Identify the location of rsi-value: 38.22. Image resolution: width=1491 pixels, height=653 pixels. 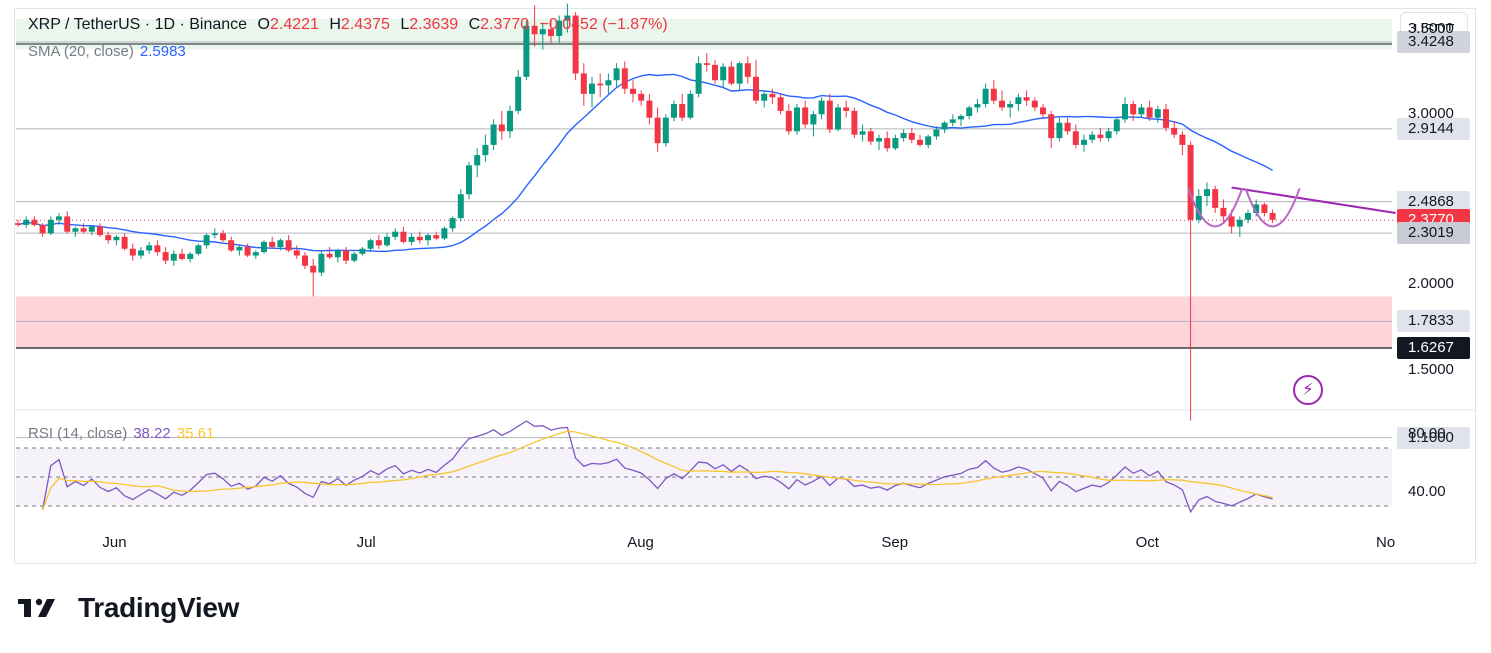
(152, 433).